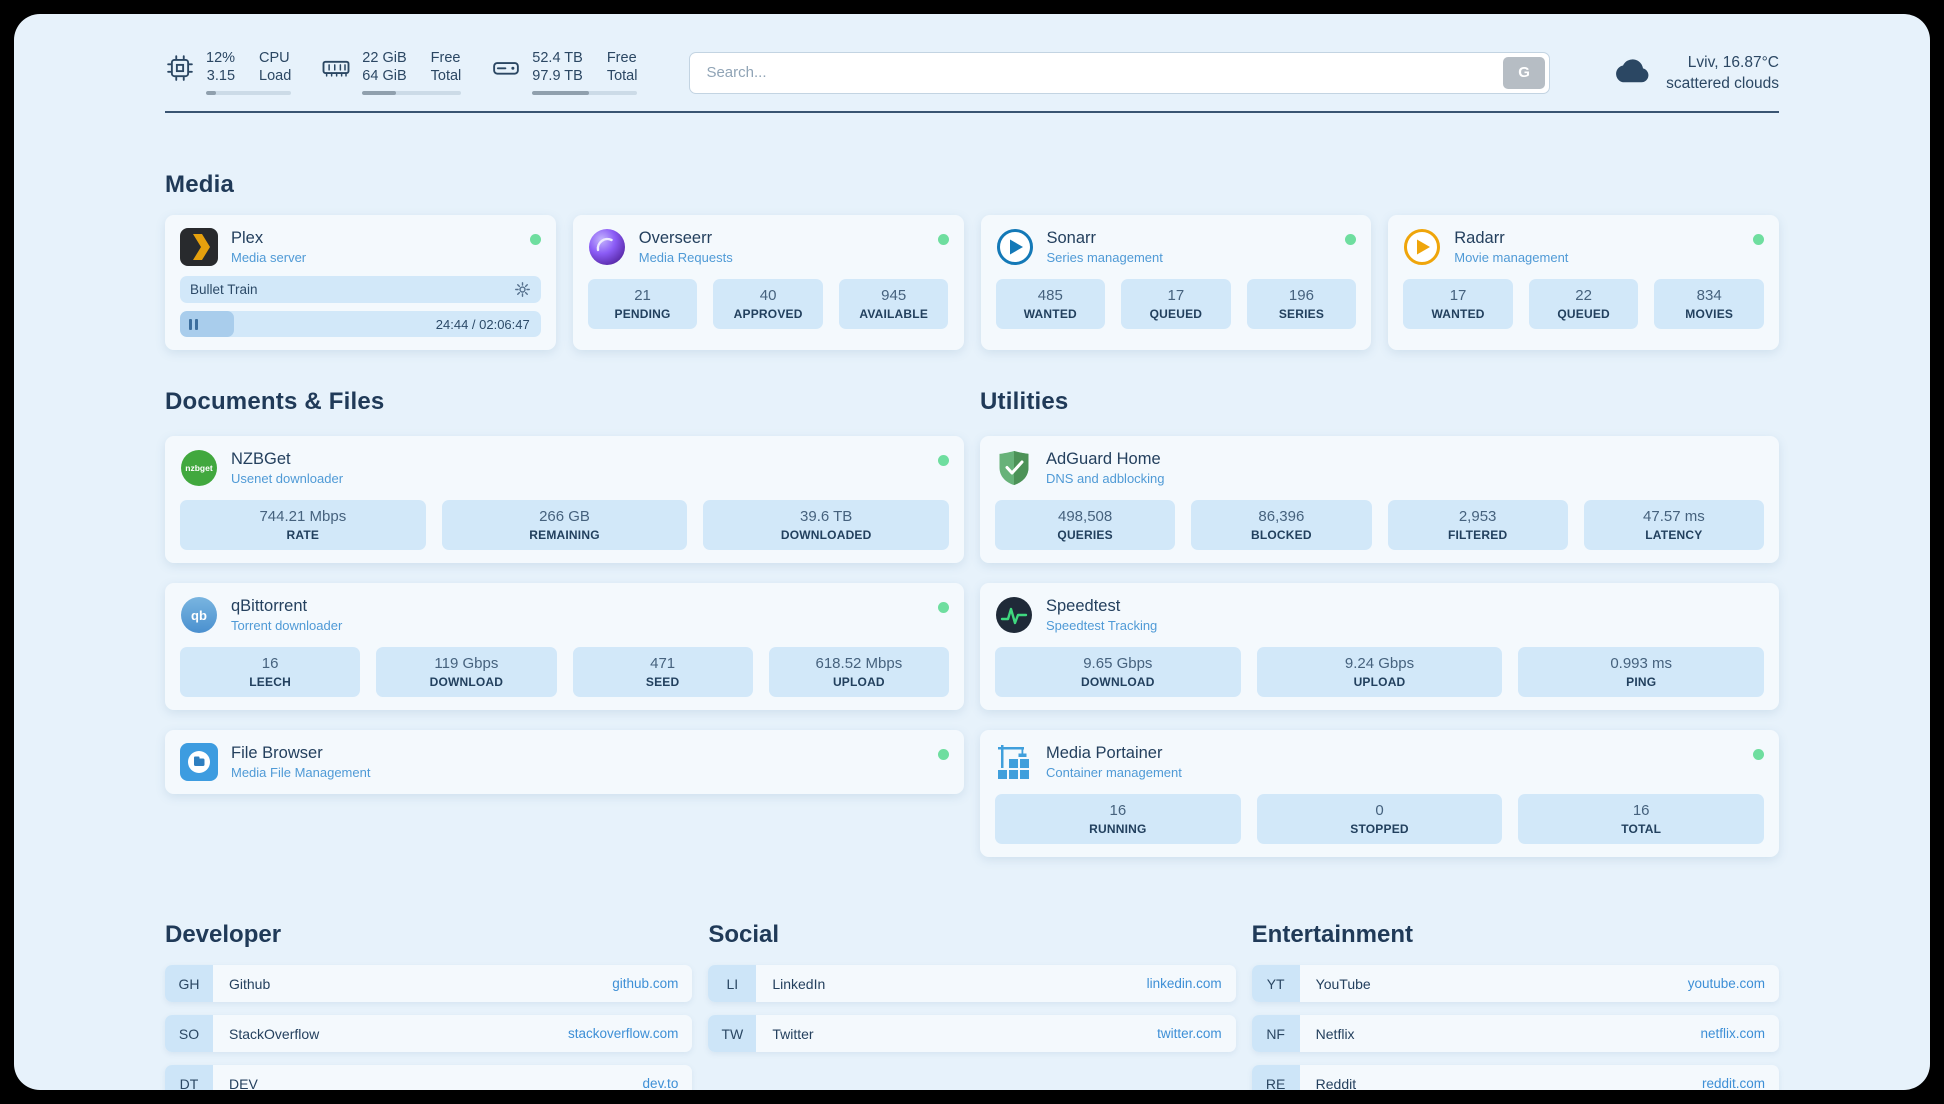  What do you see at coordinates (1641, 819) in the screenshot?
I see `stat-box: 16 TOTAL` at bounding box center [1641, 819].